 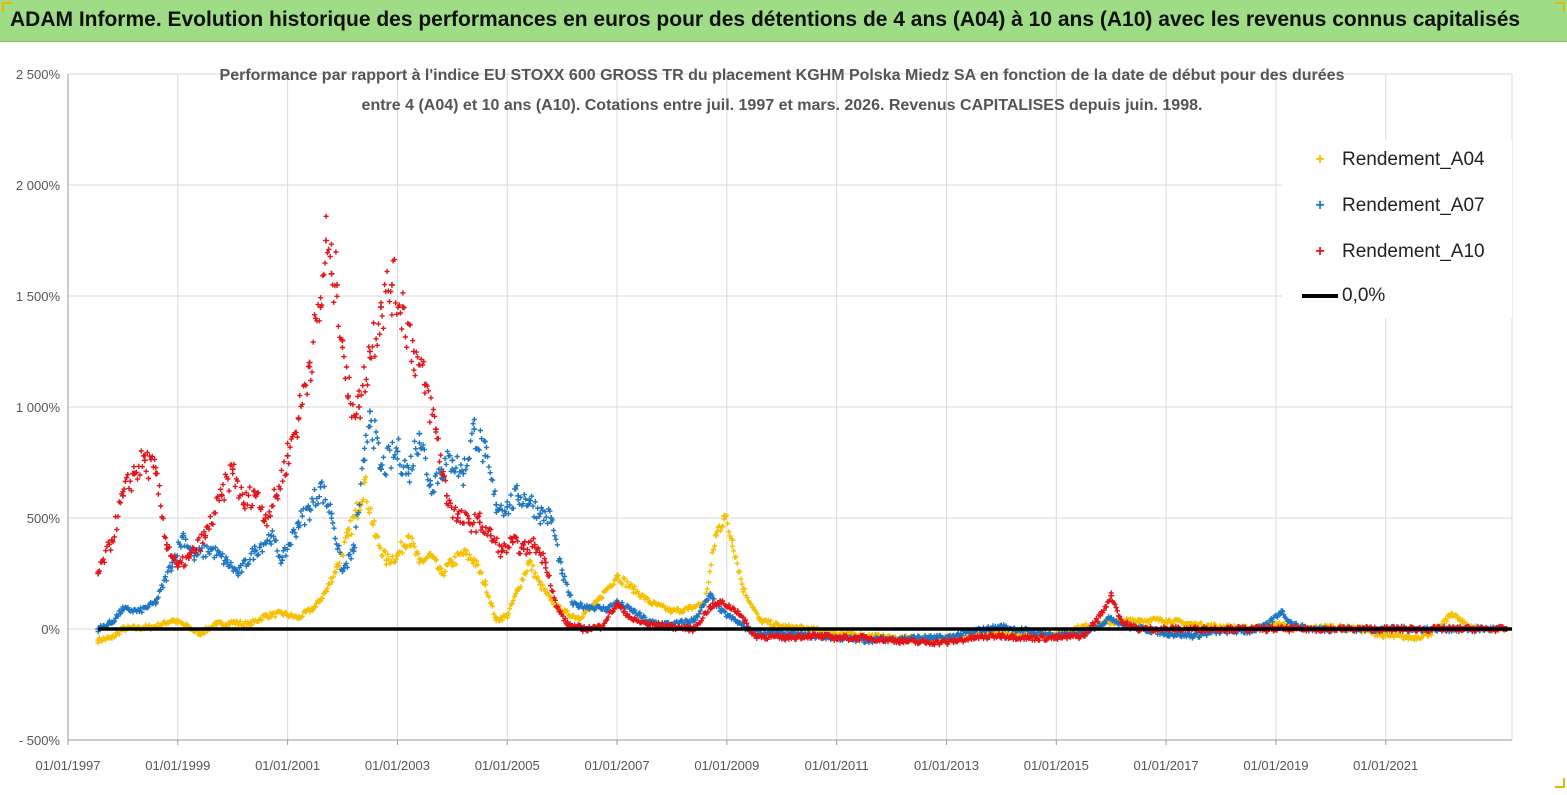 I want to click on x-tick-label: 01/01/2003, so click(x=397, y=765).